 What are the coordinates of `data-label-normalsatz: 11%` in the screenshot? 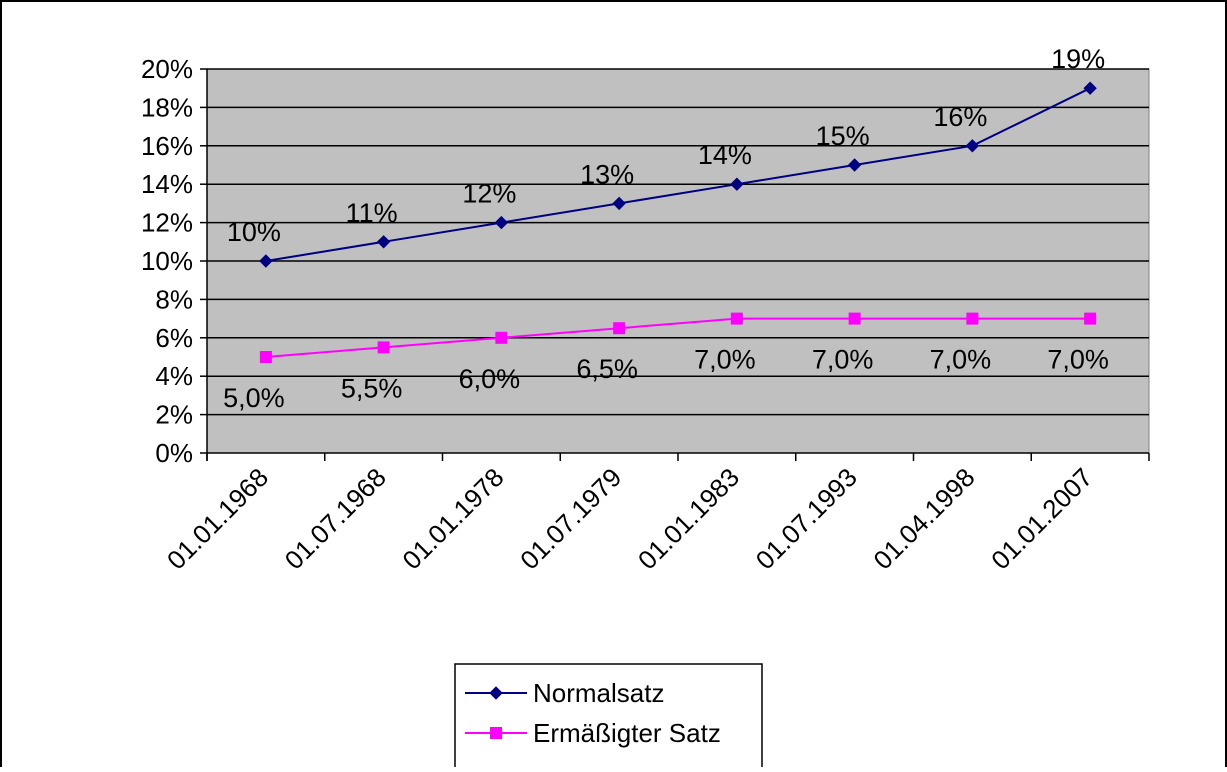 It's located at (372, 213).